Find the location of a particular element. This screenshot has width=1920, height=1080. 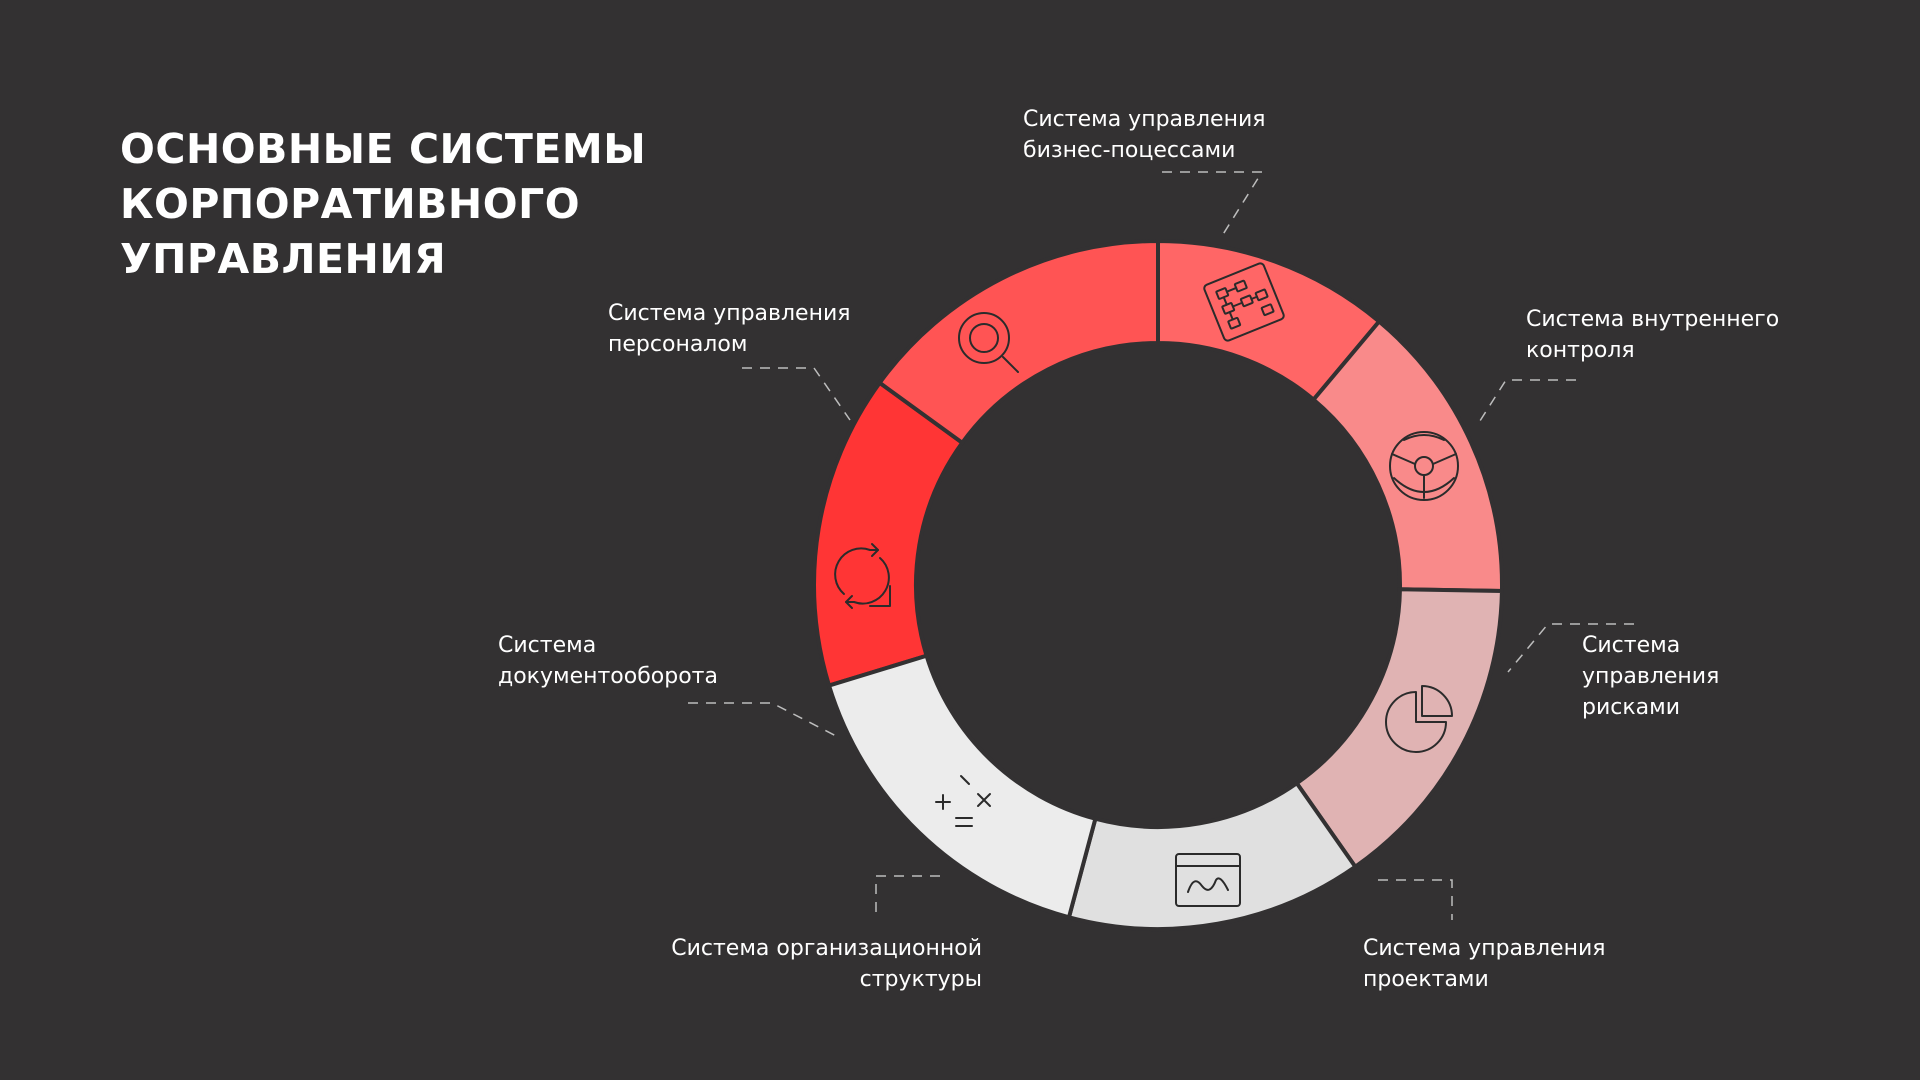

label-personnel: Система управления персоналом is located at coordinates (729, 329).